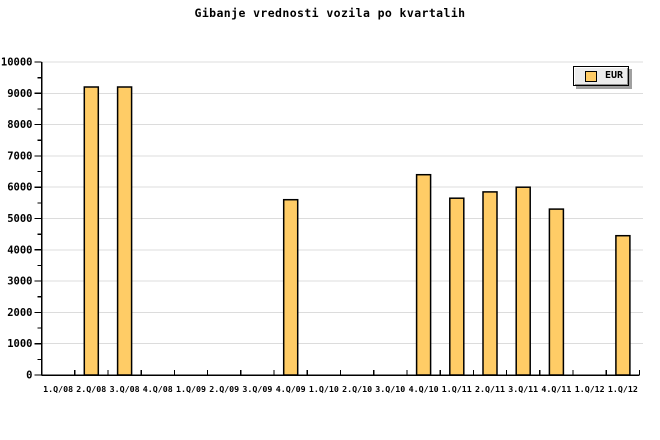 Image resolution: width=660 pixels, height=440 pixels. What do you see at coordinates (19, 94) in the screenshot?
I see `y-tick-label-9000: 9000` at bounding box center [19, 94].